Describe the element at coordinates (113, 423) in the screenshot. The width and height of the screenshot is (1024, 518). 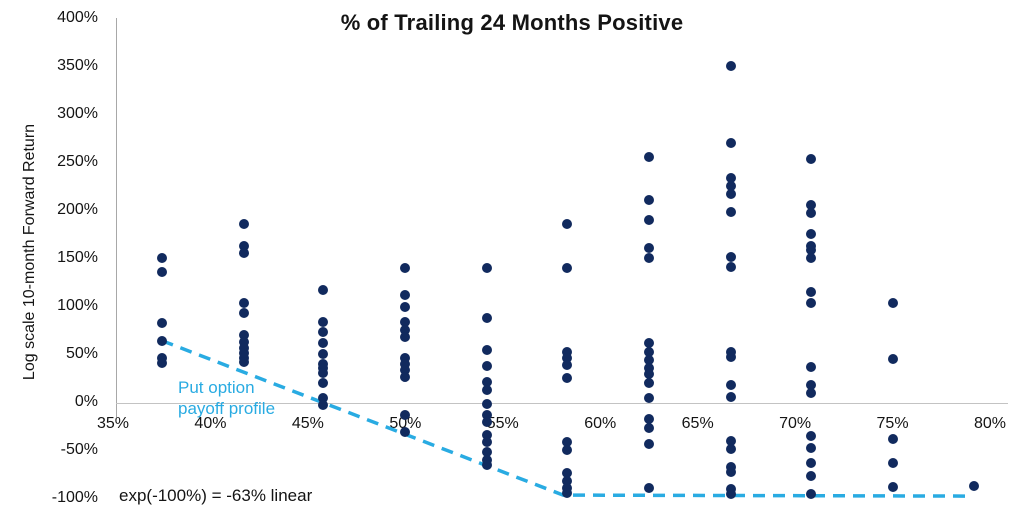
I see `x-tick-label: 35%` at that location.